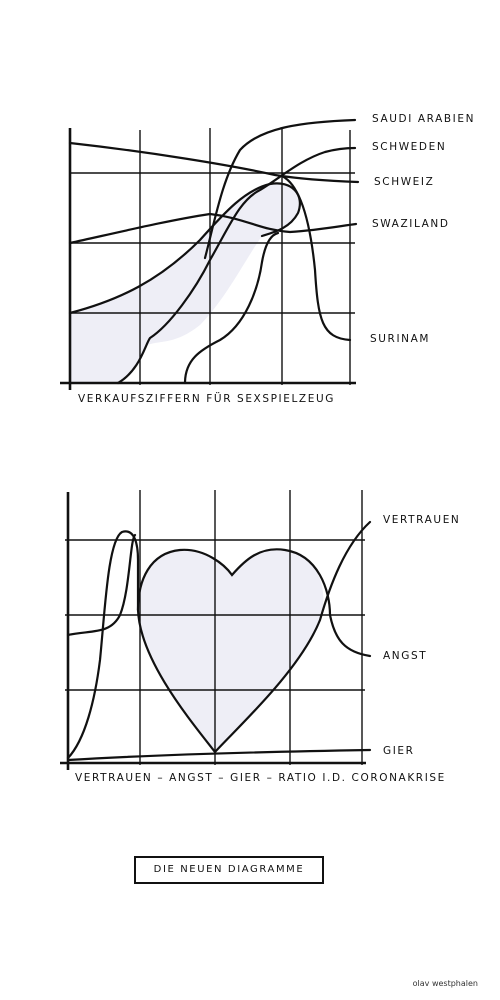 Image resolution: width=500 pixels, height=1000 pixels. What do you see at coordinates (399, 751) in the screenshot?
I see `label-gier: GIER` at bounding box center [399, 751].